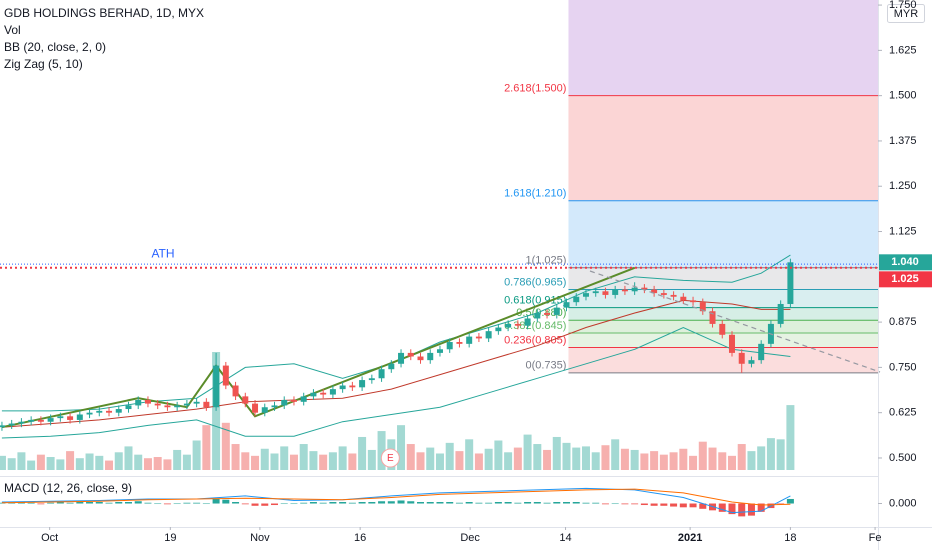 The image size is (932, 550). What do you see at coordinates (535, 340) in the screenshot?
I see `fib-label: 0.236(0.805)` at bounding box center [535, 340].